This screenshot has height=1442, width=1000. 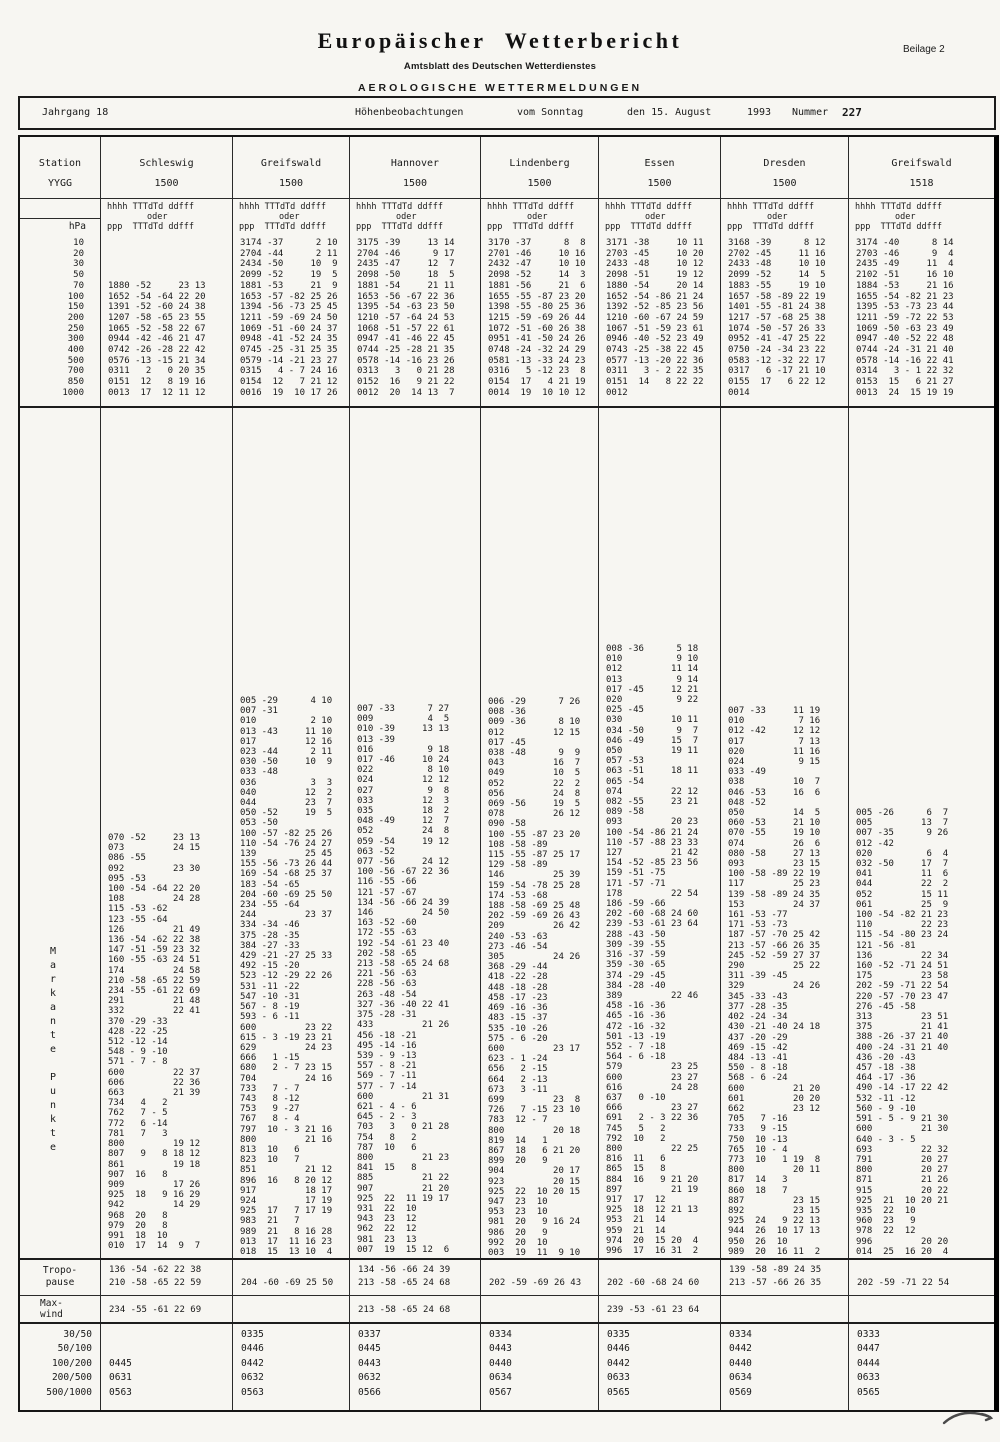 I want to click on tropopause-data-greifswald-1: 204 -60 -69 25 50, so click(x=290, y=1277).